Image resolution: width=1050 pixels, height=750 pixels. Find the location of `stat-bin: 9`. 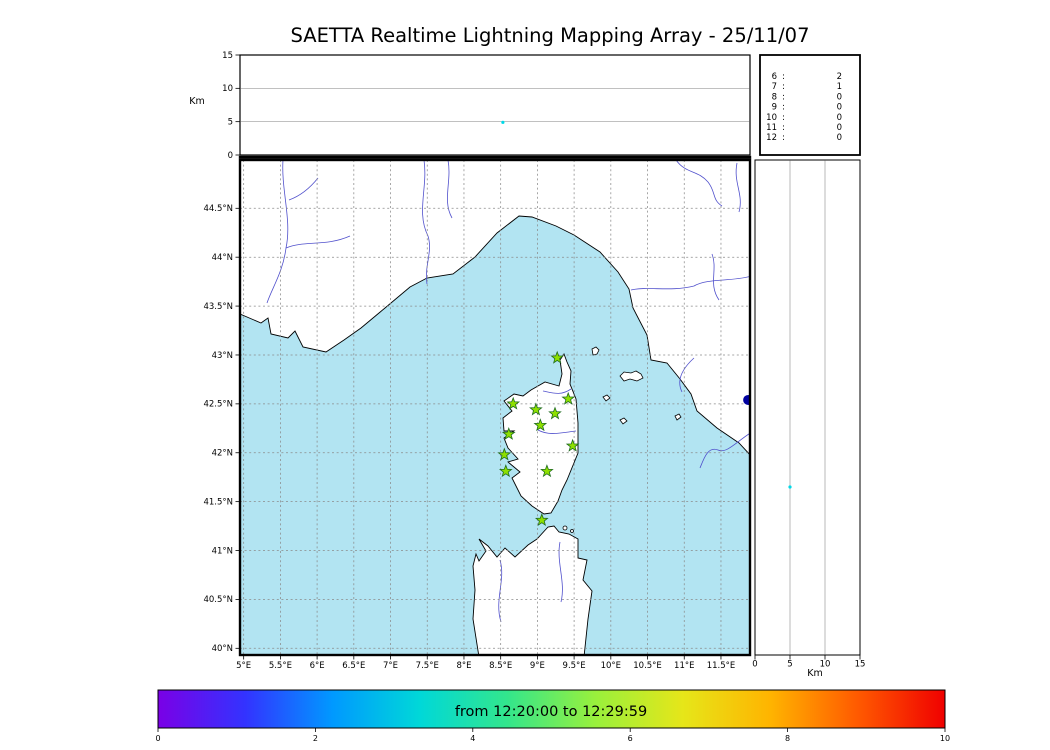

stat-bin: 9 is located at coordinates (774, 108).